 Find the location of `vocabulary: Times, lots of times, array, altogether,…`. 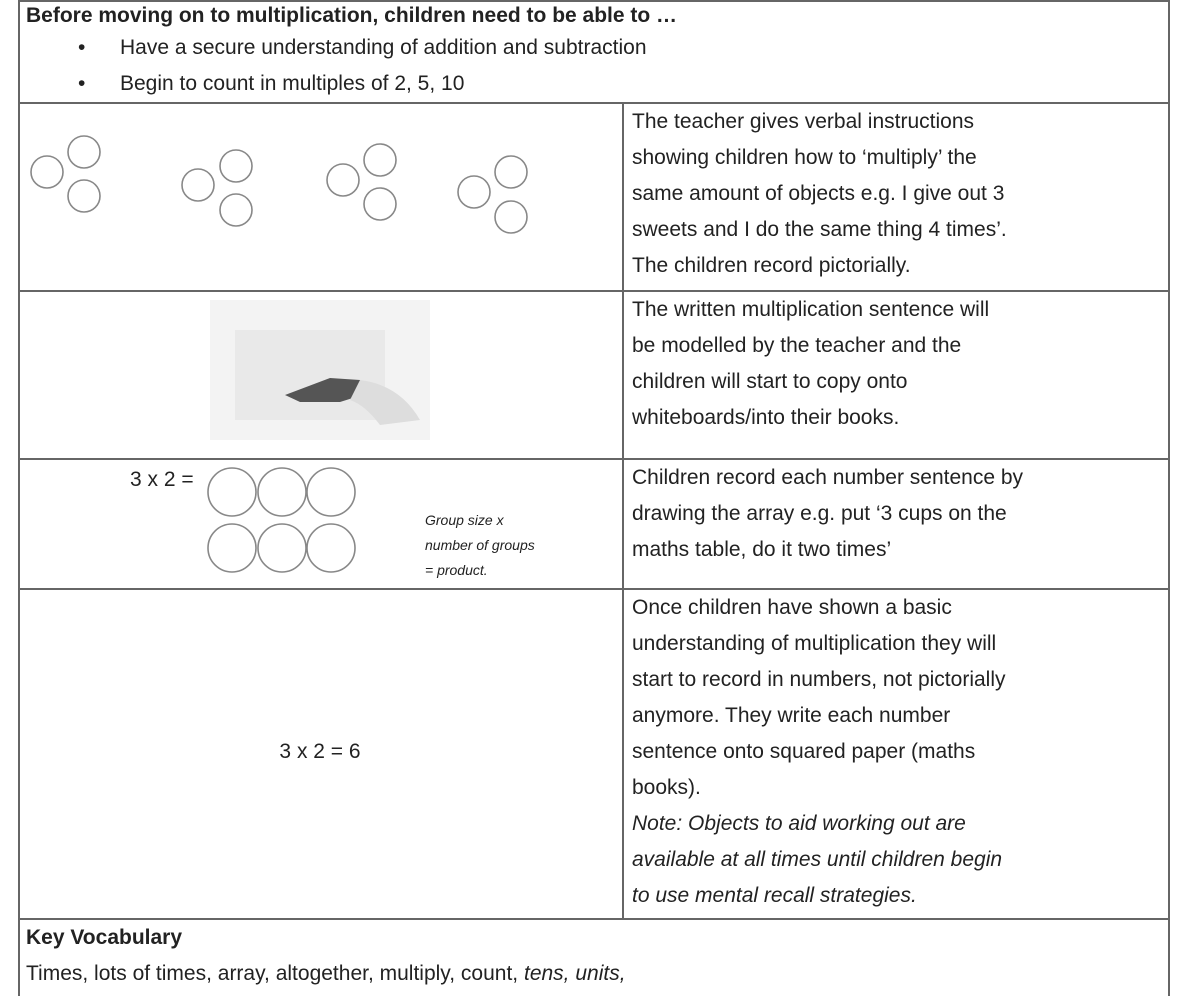

vocabulary: Times, lots of times, array, altogether,… is located at coordinates (326, 974).